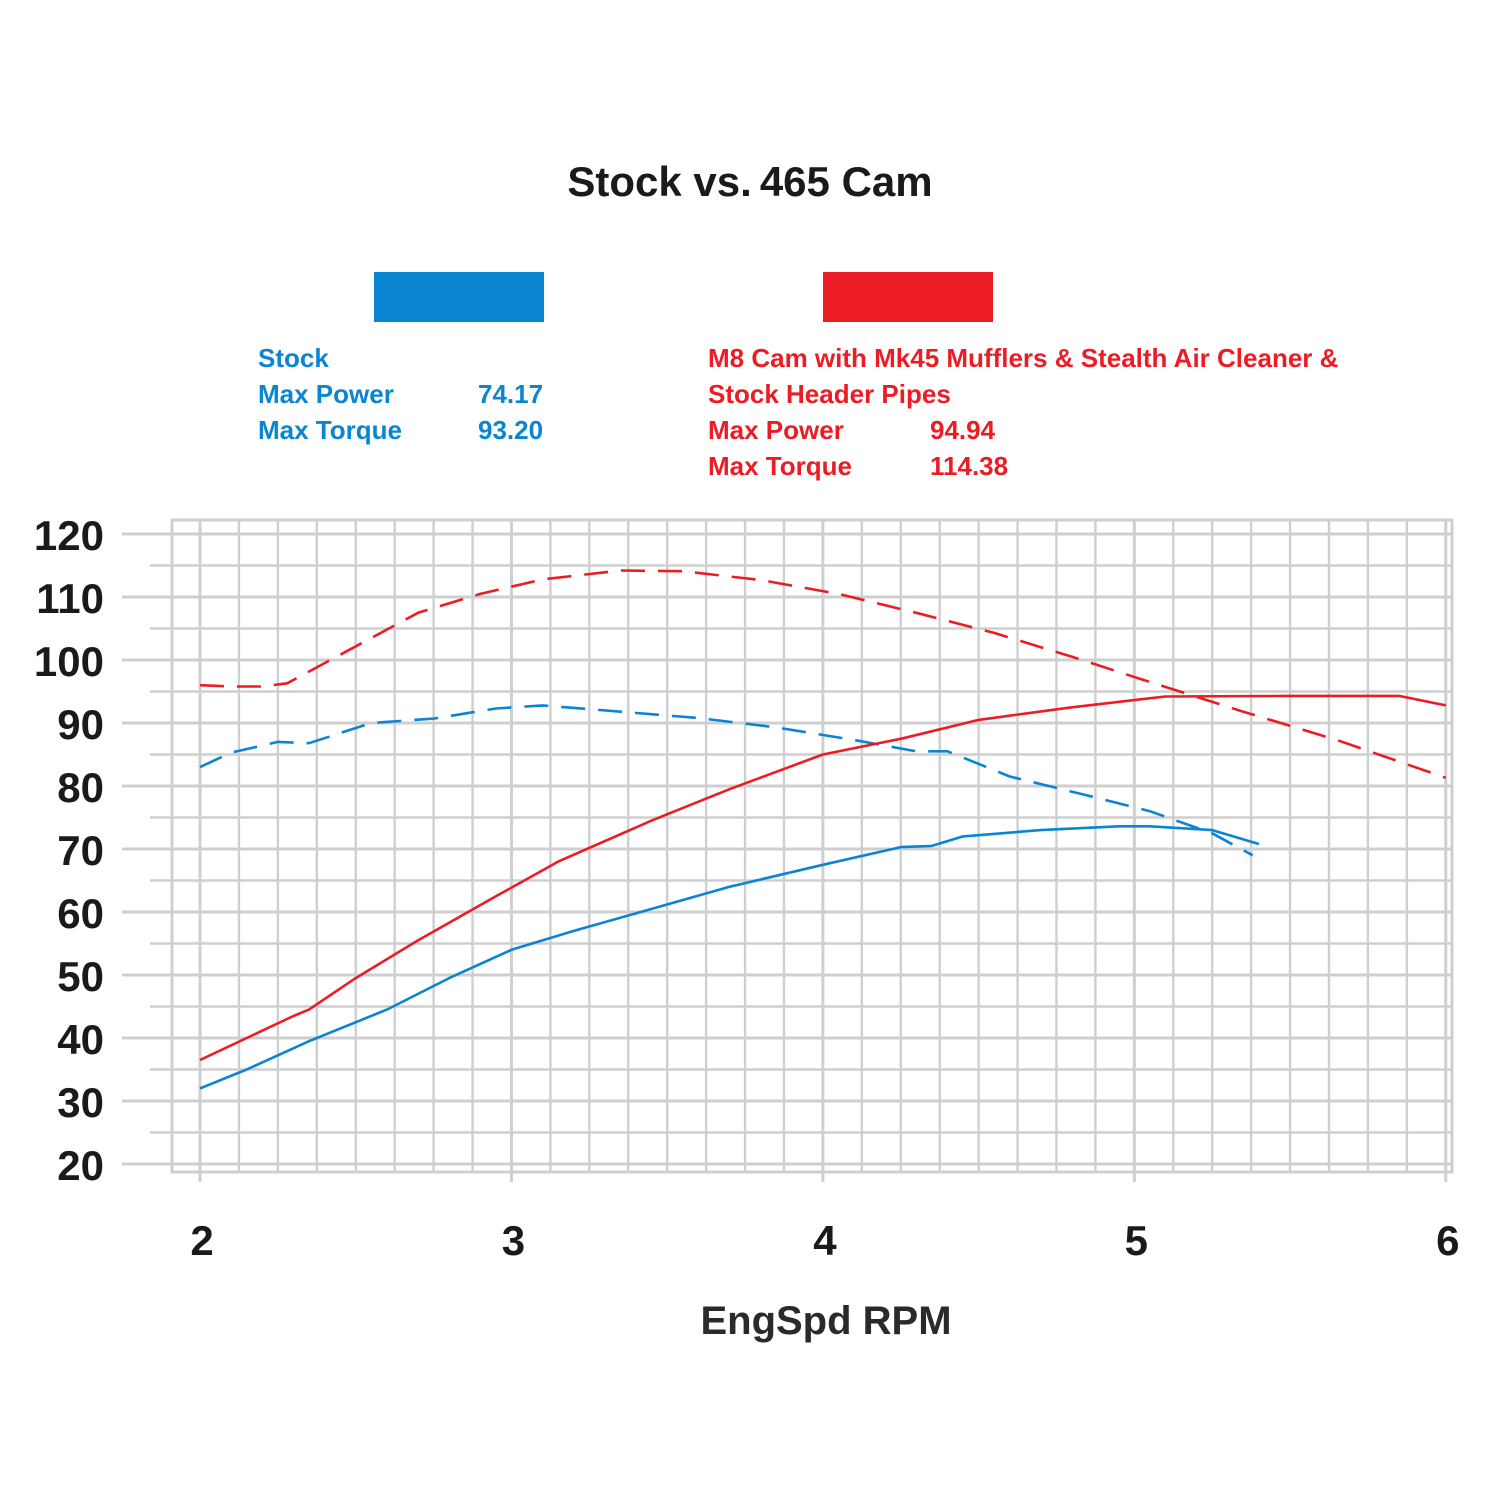 The width and height of the screenshot is (1500, 1500). I want to click on stock-max-torque-label: Max Torque, so click(330, 430).